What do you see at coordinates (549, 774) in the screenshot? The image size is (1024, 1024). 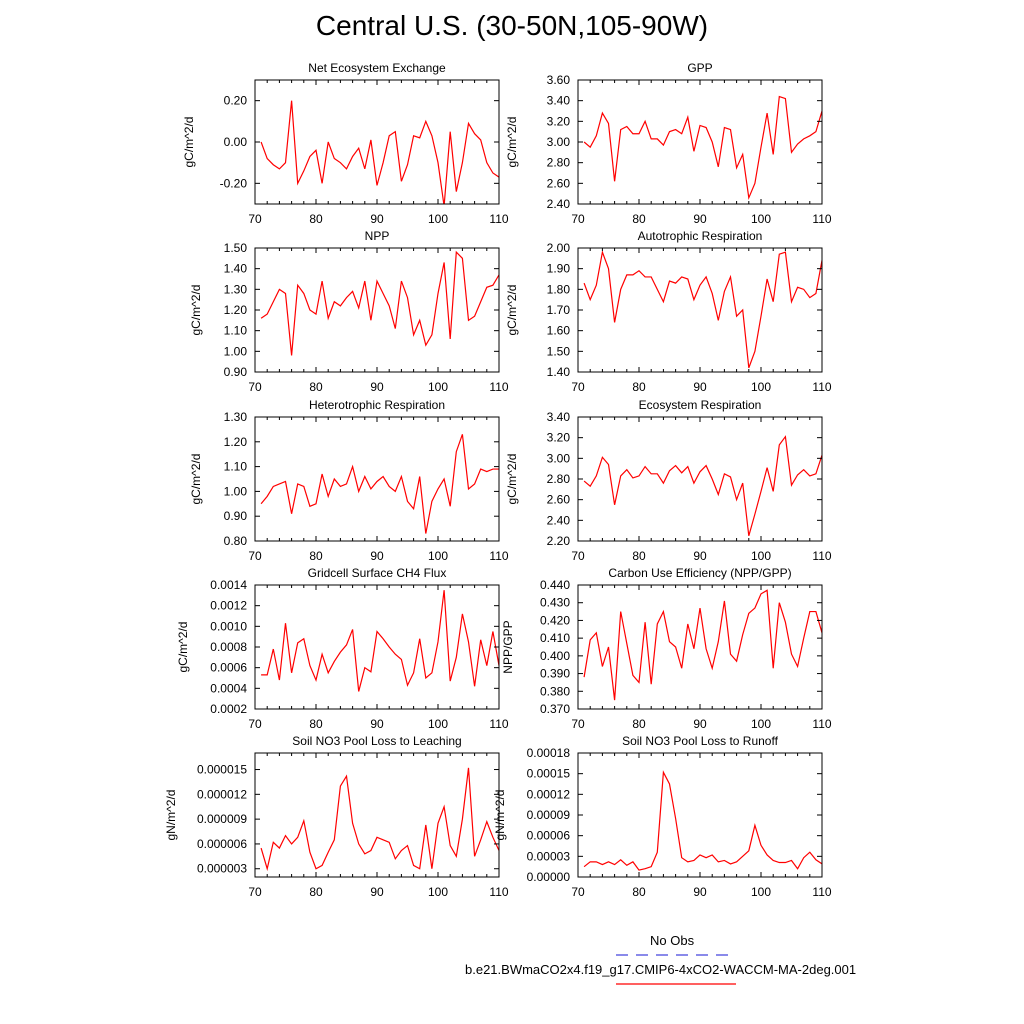 I see `y-tick-label: 0.00015` at bounding box center [549, 774].